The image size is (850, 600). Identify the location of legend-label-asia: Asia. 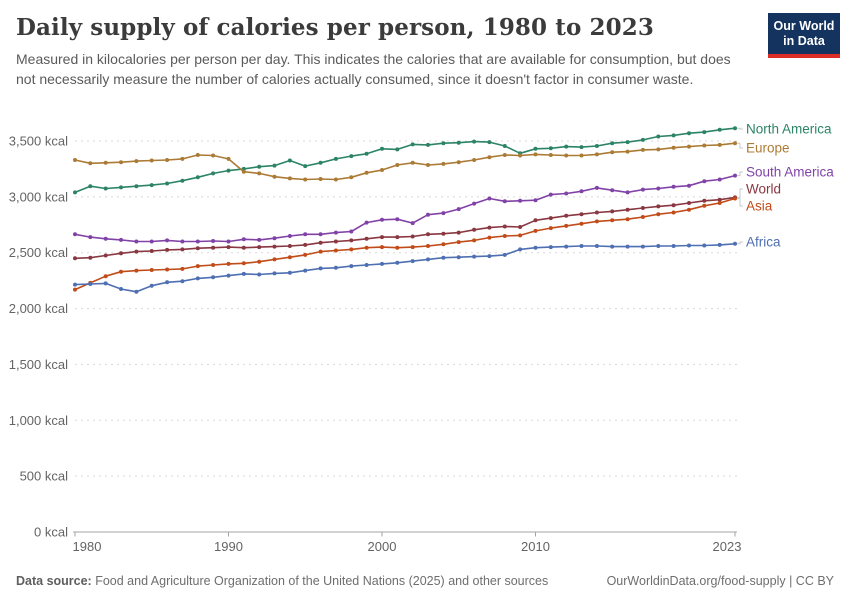
(759, 206).